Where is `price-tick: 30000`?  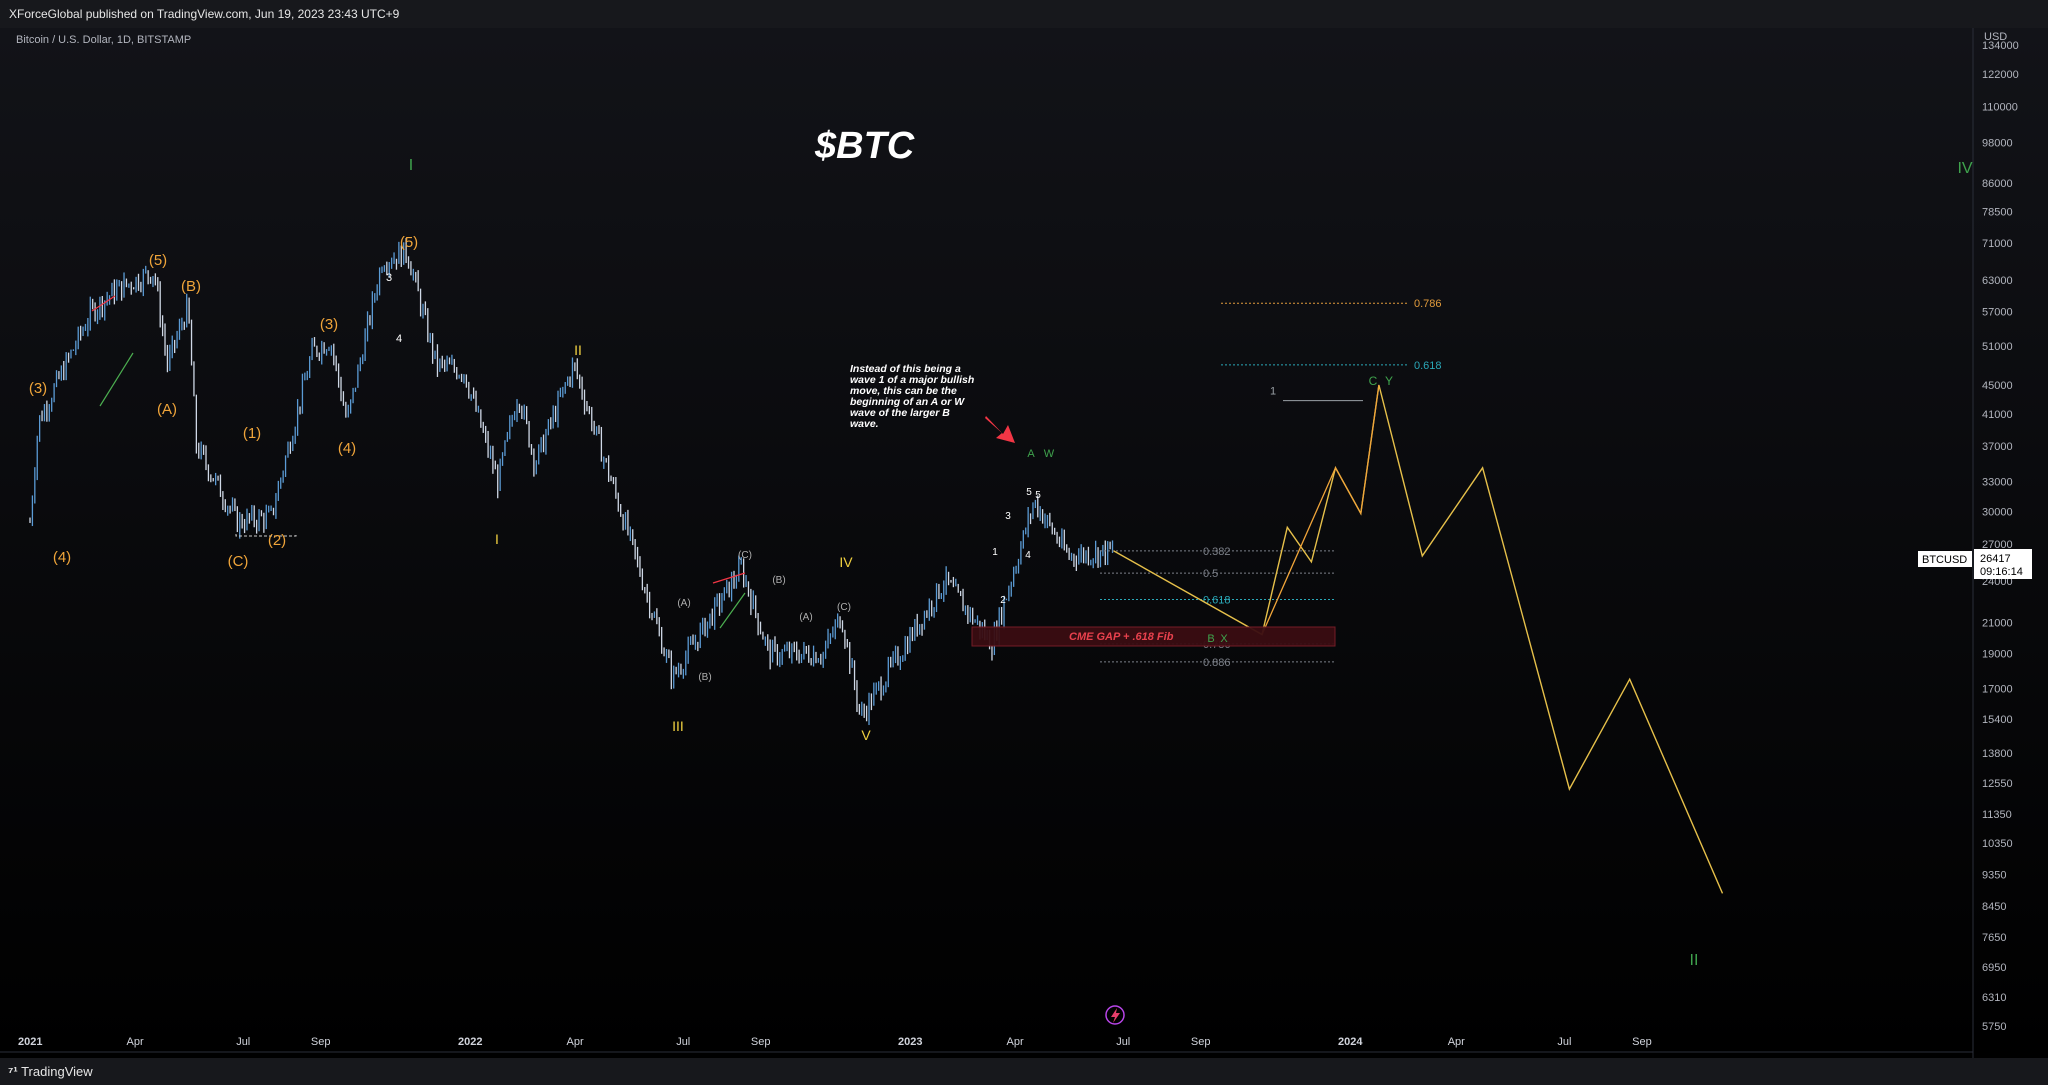 price-tick: 30000 is located at coordinates (1997, 512).